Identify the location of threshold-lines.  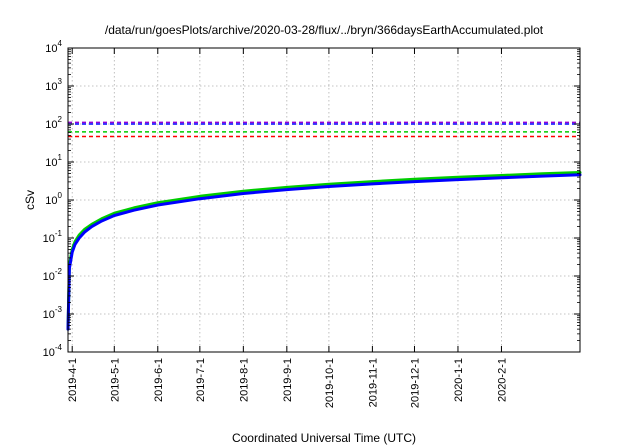
(324, 129).